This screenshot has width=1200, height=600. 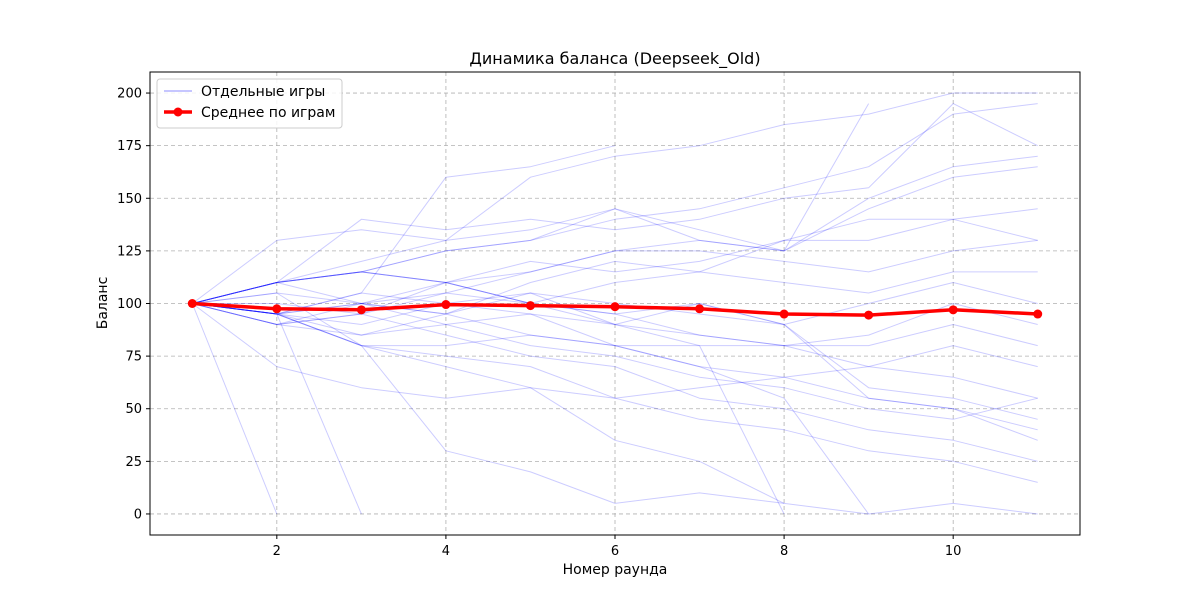 I want to click on y-tick-label: 50, so click(x=133, y=409).